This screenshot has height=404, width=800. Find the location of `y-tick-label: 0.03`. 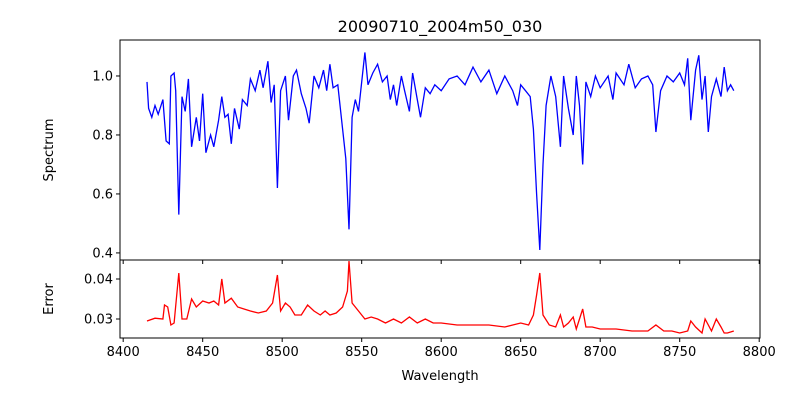

y-tick-label: 0.03 is located at coordinates (98, 320).